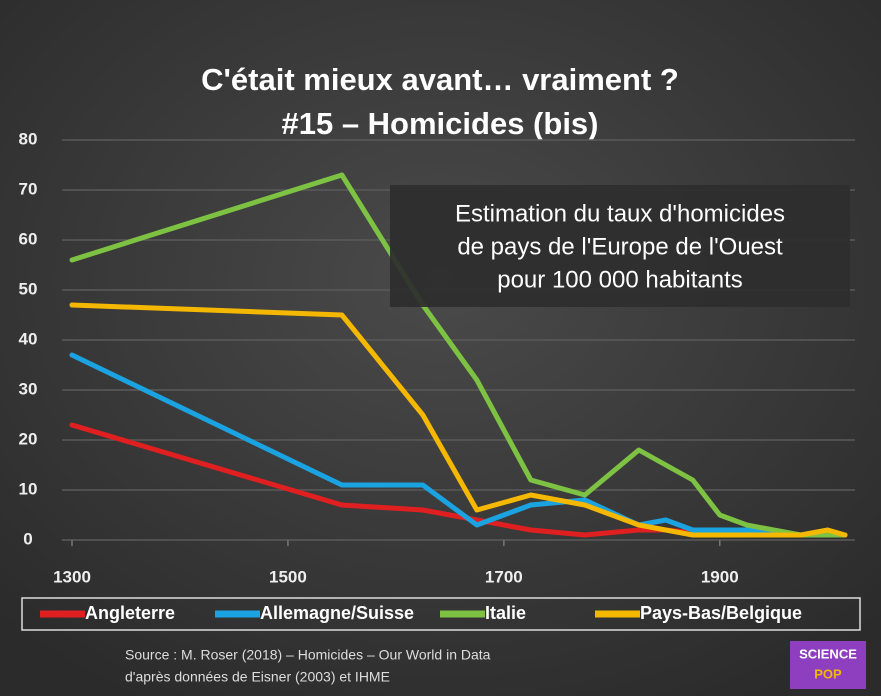  I want to click on y-tick-label: 60, so click(28, 238).